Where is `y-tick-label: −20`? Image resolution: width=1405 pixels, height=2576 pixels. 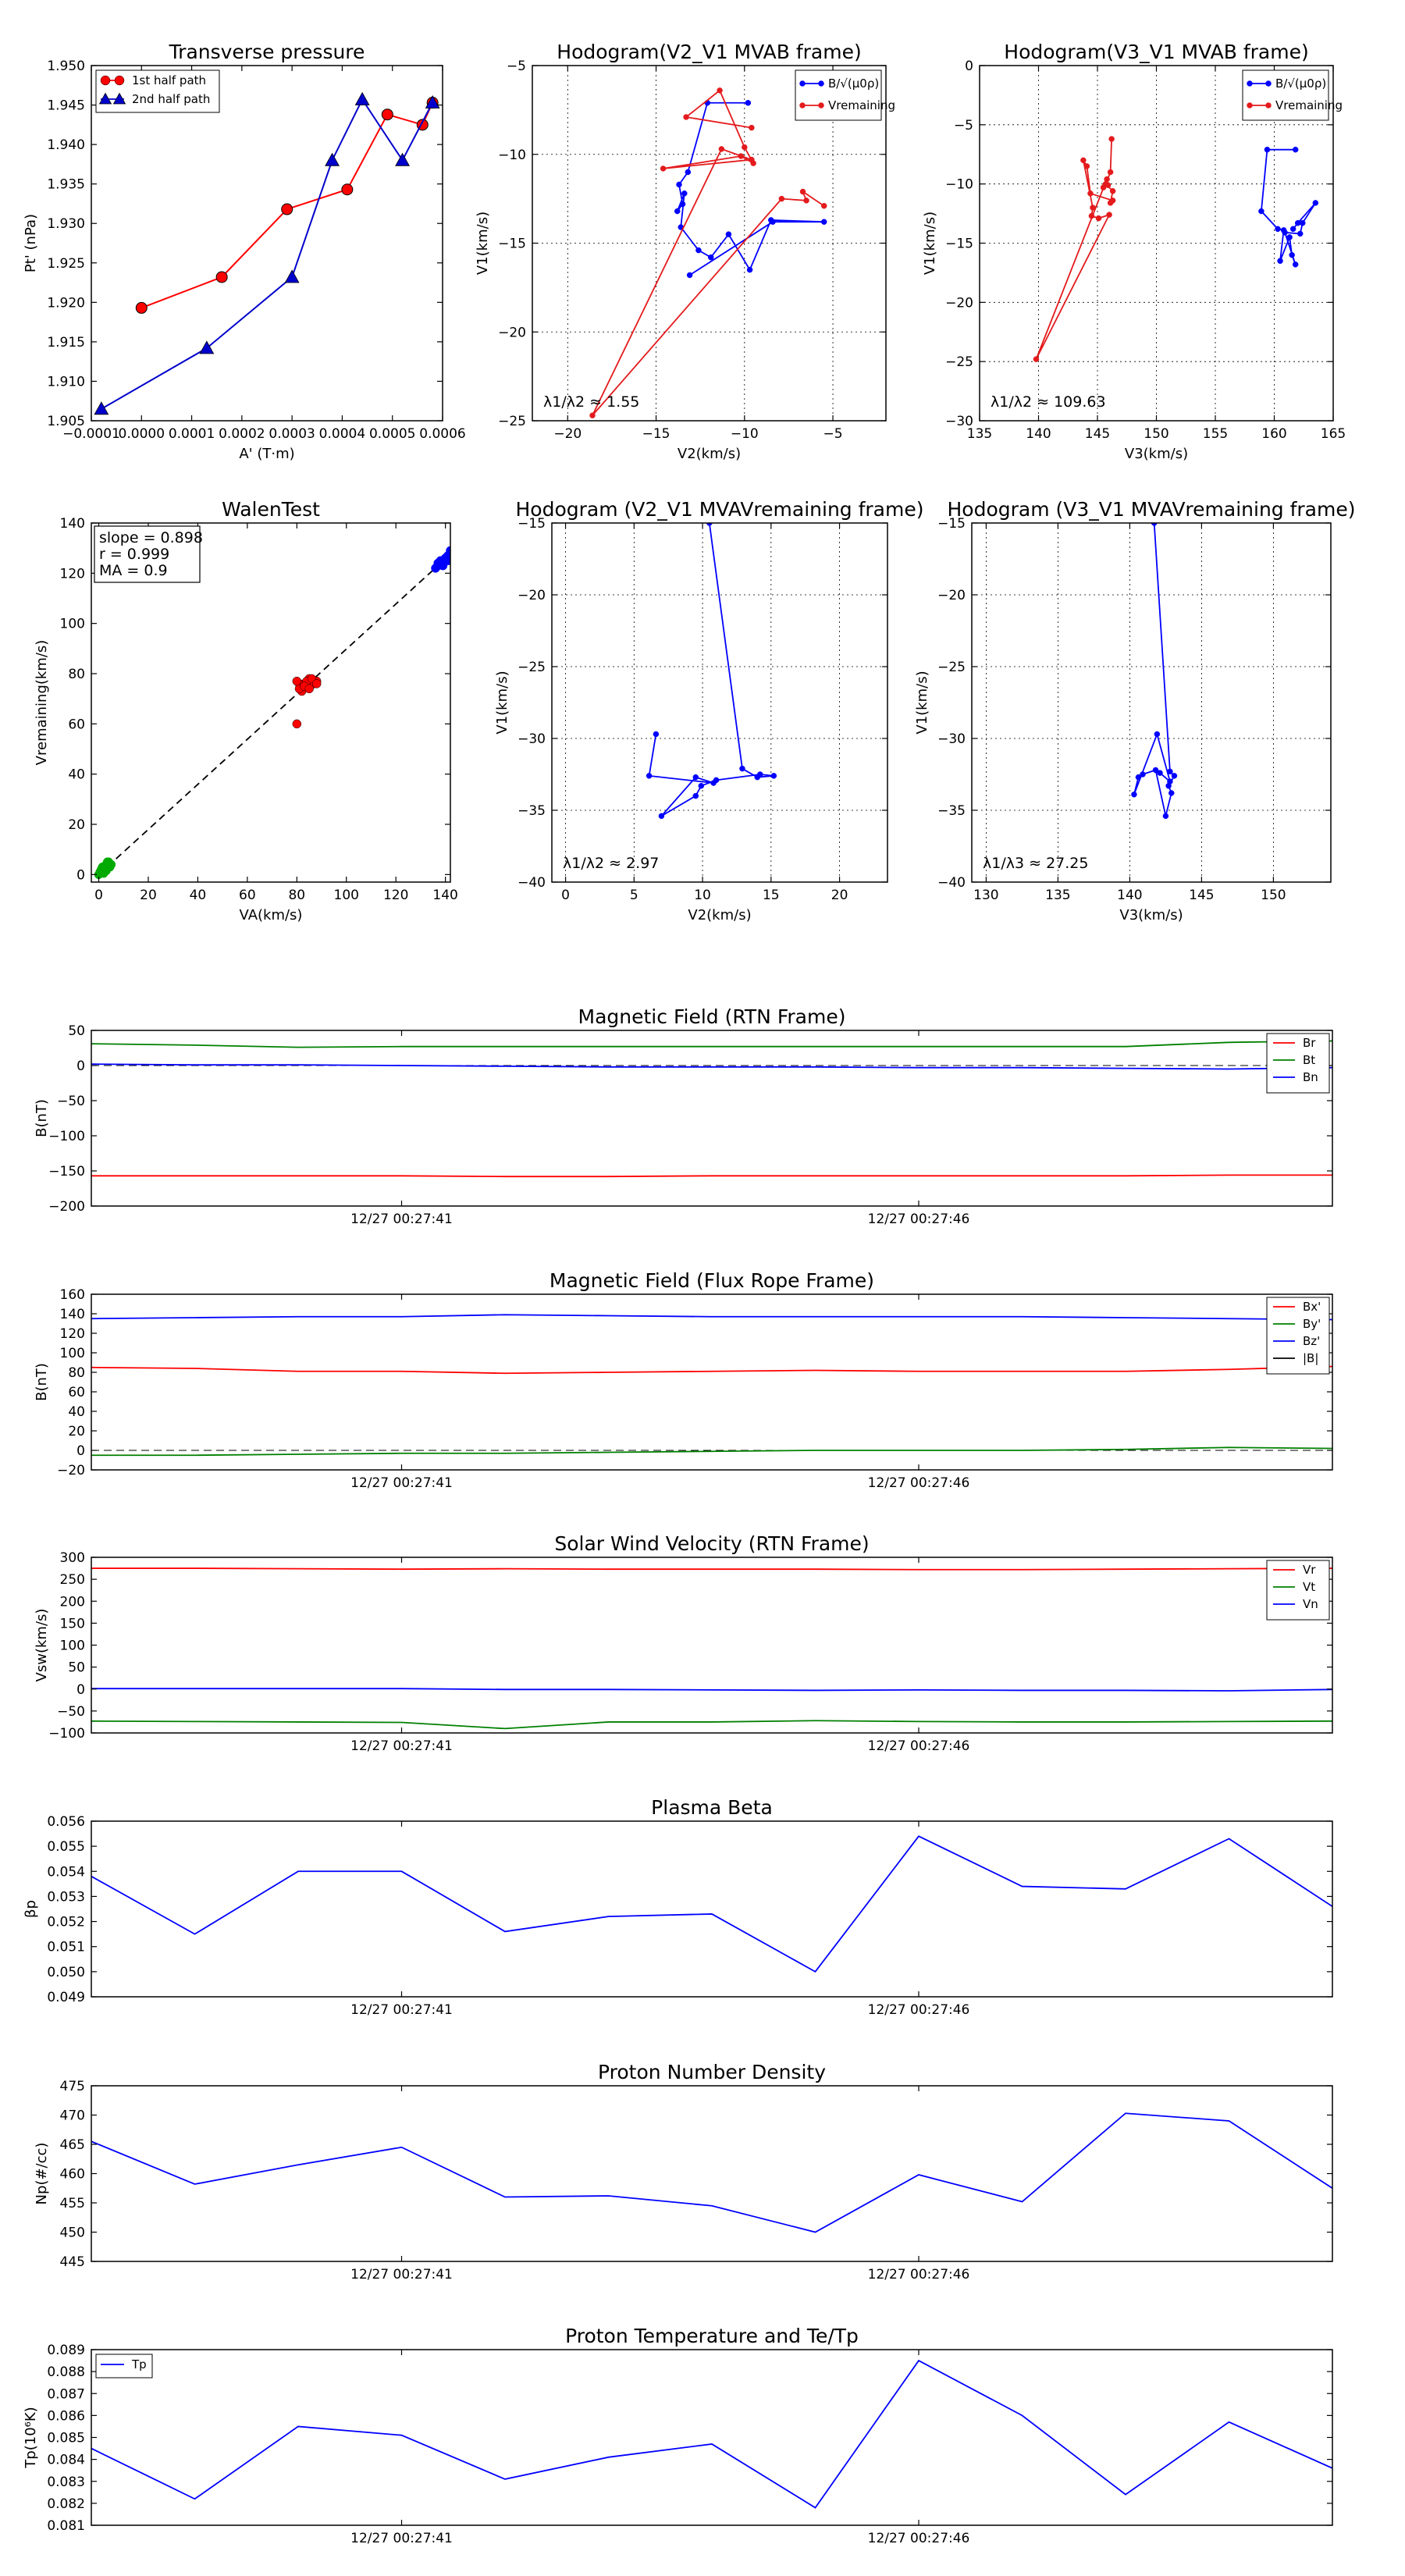 y-tick-label: −20 is located at coordinates (959, 303).